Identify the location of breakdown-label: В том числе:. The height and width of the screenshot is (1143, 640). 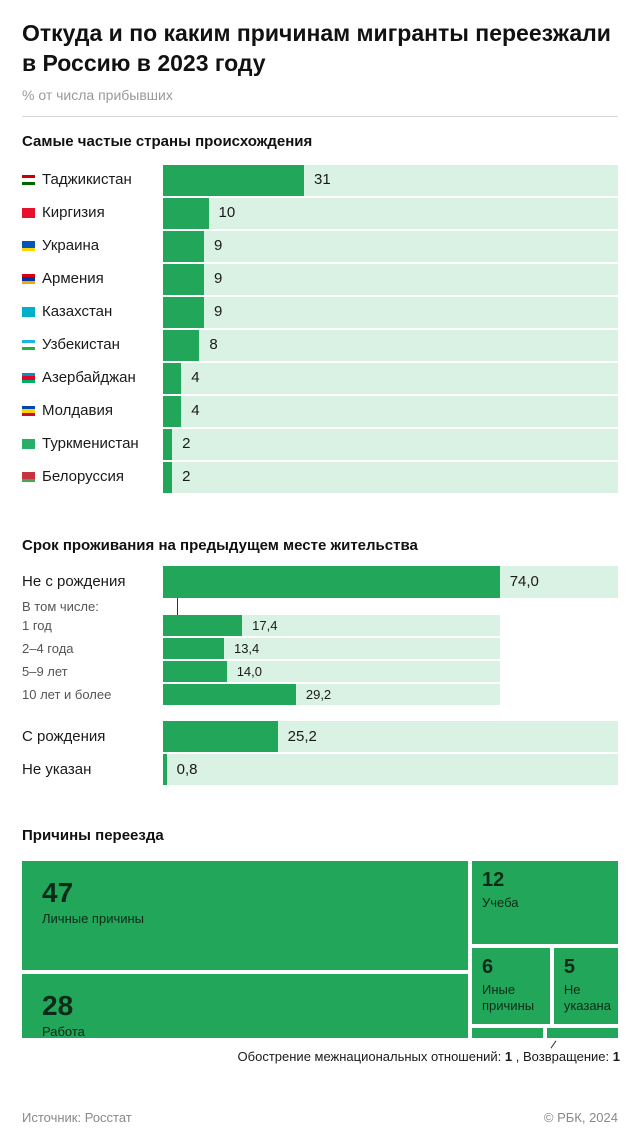
(60, 606).